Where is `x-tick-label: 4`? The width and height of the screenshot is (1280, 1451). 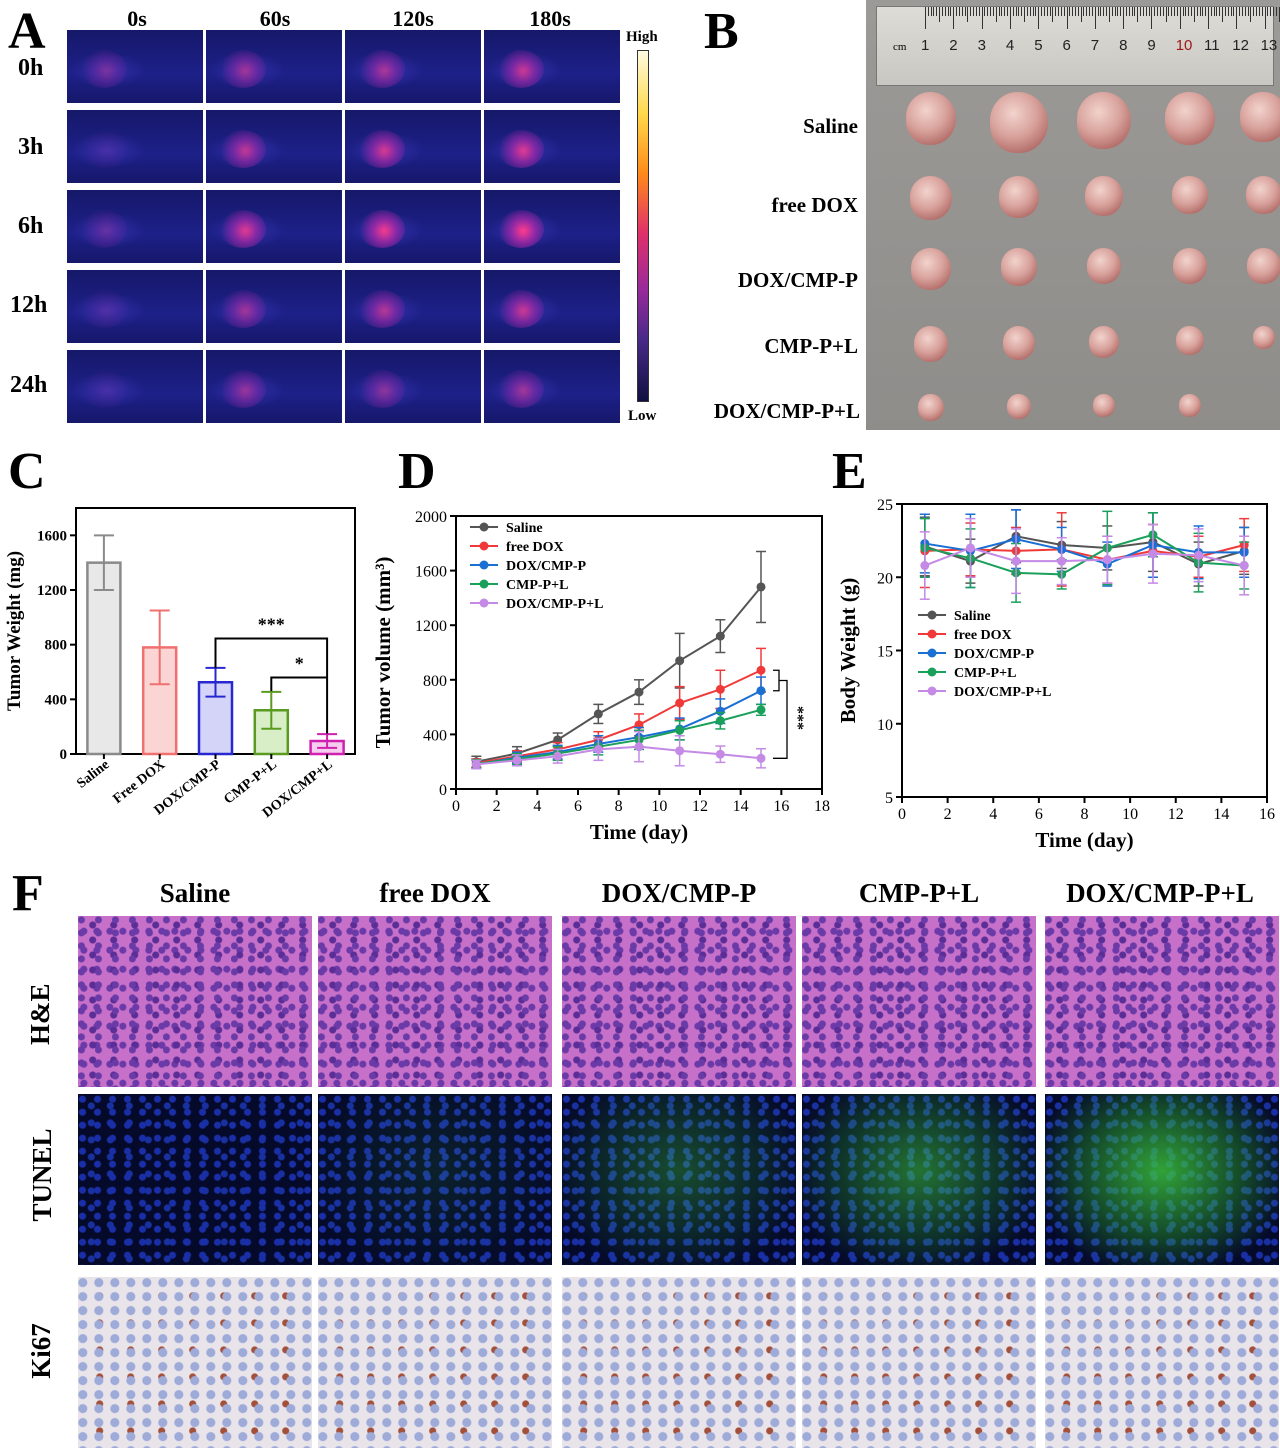 x-tick-label: 4 is located at coordinates (993, 814).